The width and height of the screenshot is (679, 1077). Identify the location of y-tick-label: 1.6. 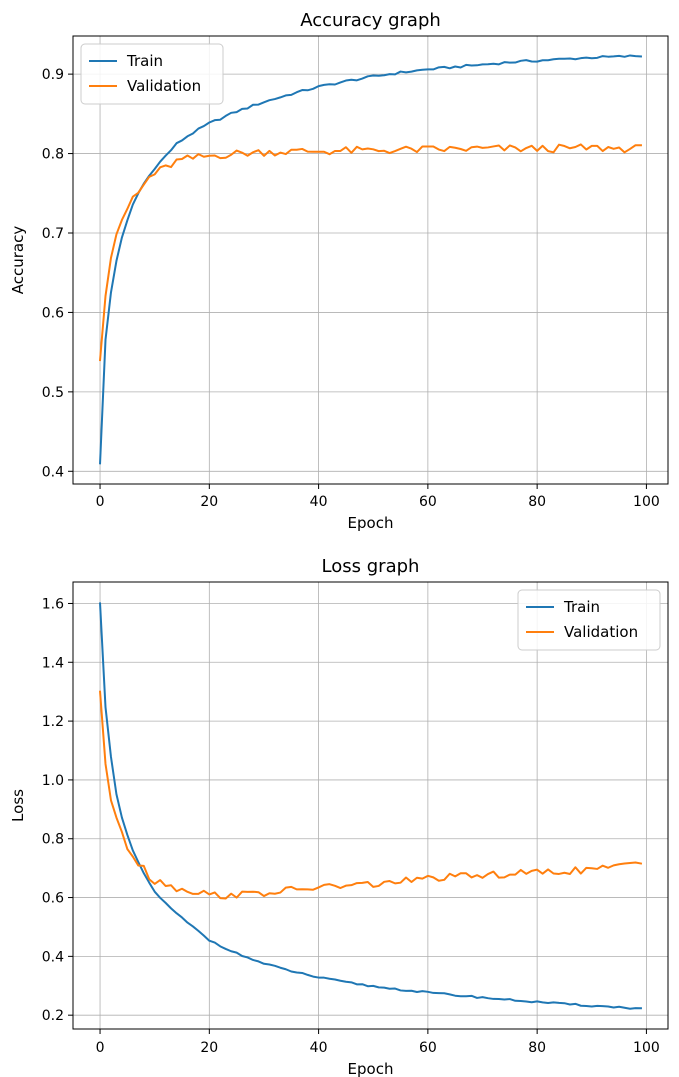
(53, 604).